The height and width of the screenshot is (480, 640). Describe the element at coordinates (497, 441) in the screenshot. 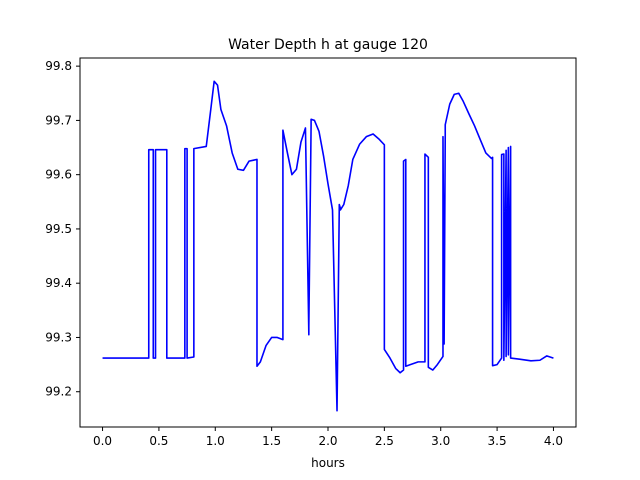

I see `x-tick-label: 3.5` at that location.